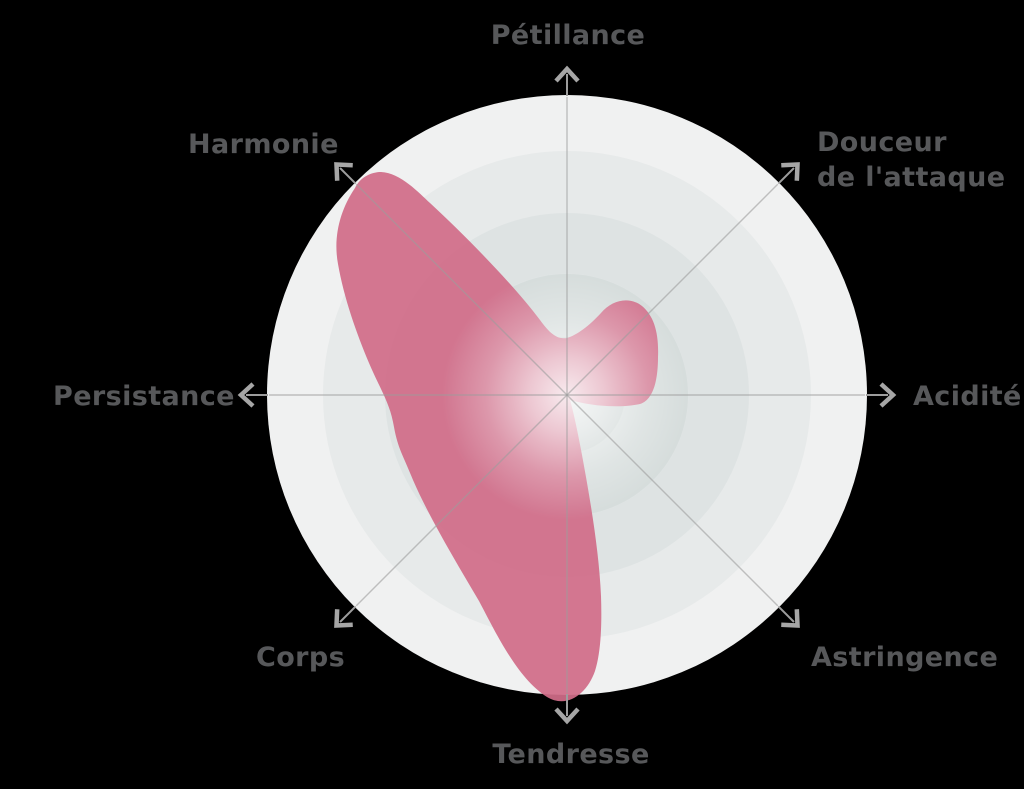  What do you see at coordinates (911, 177) in the screenshot?
I see `axis-label-douceur-line2: de l'attaque` at bounding box center [911, 177].